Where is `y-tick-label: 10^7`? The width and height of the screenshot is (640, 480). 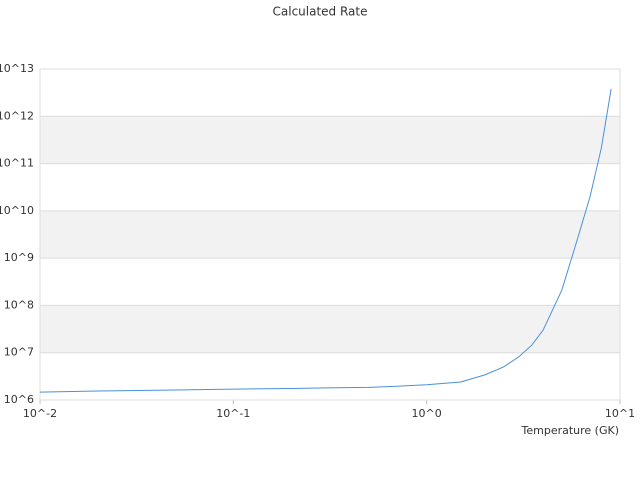
y-tick-label: 10^7 is located at coordinates (19, 352).